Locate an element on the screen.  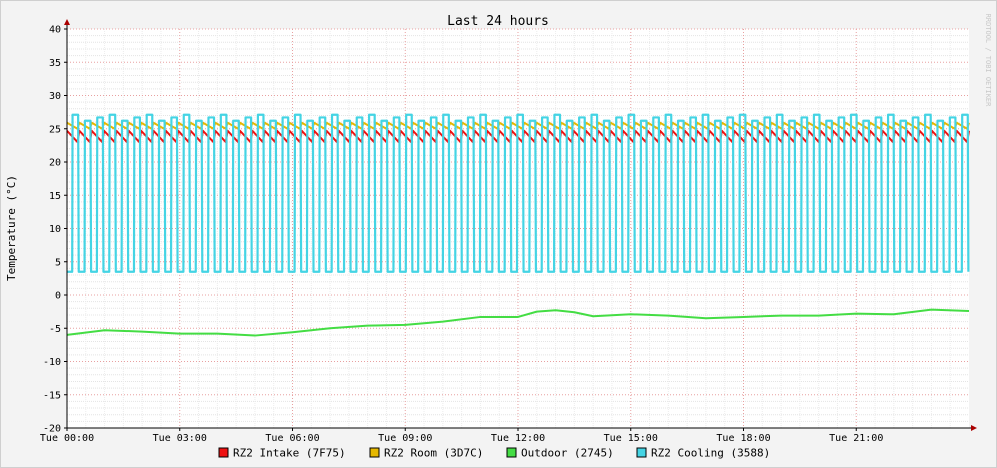
y-tick-label: -5 is located at coordinates (55, 329).